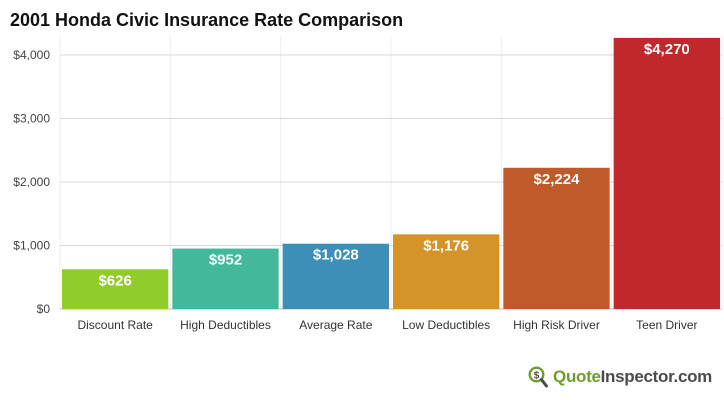 Image resolution: width=724 pixels, height=400 pixels. Describe the element at coordinates (31, 119) in the screenshot. I see `y-tick-label: $3,000` at that location.